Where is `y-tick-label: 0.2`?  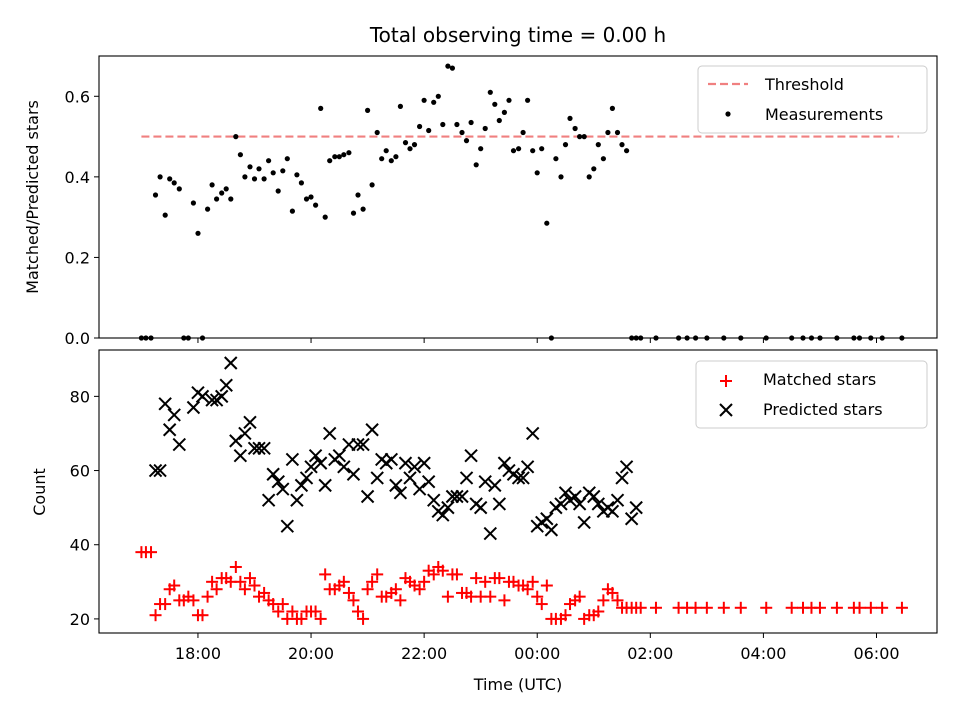
y-tick-label: 0.2 is located at coordinates (77, 257).